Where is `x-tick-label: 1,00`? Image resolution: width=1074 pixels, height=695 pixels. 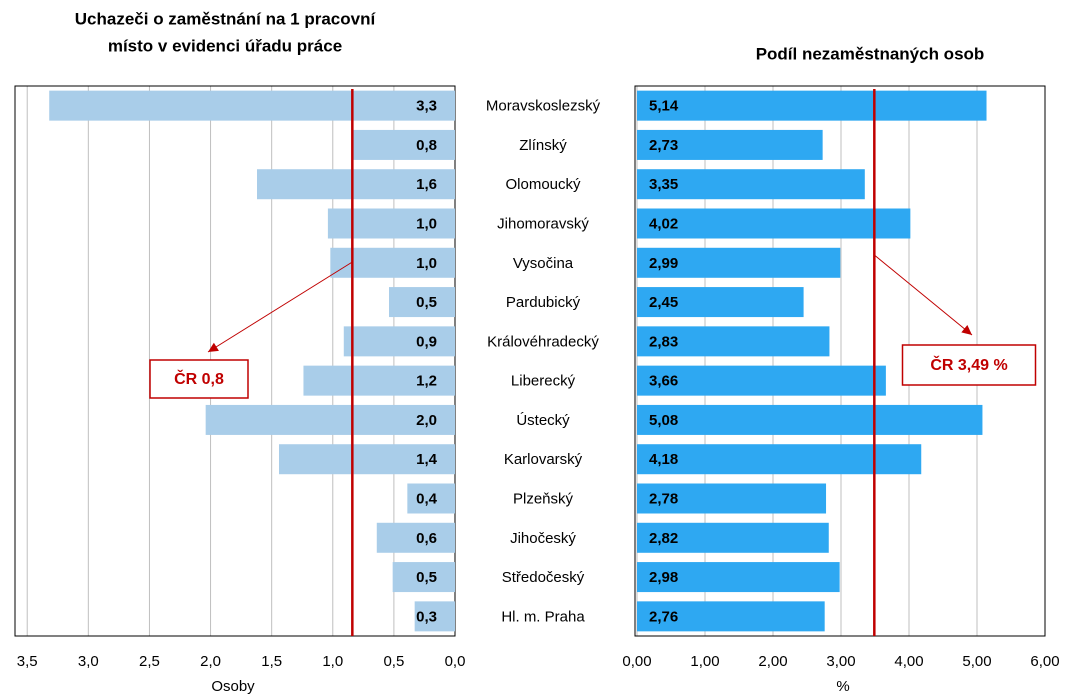
x-tick-label: 1,00 is located at coordinates (704, 661).